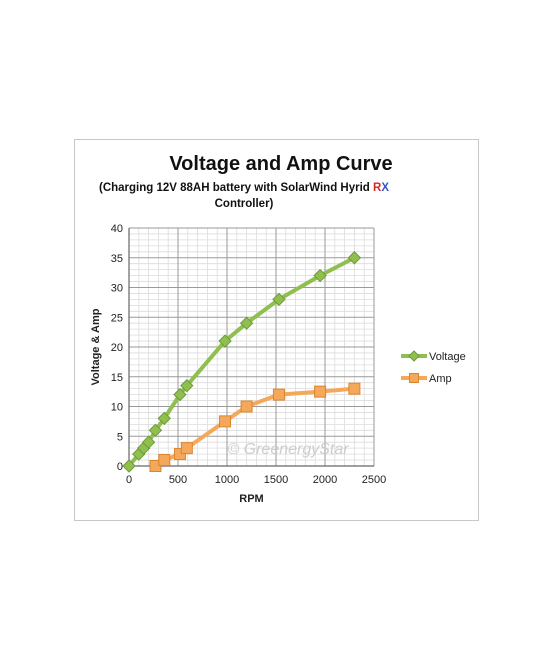 The height and width of the screenshot is (660, 550). I want to click on subtitle-r: R, so click(377, 188).